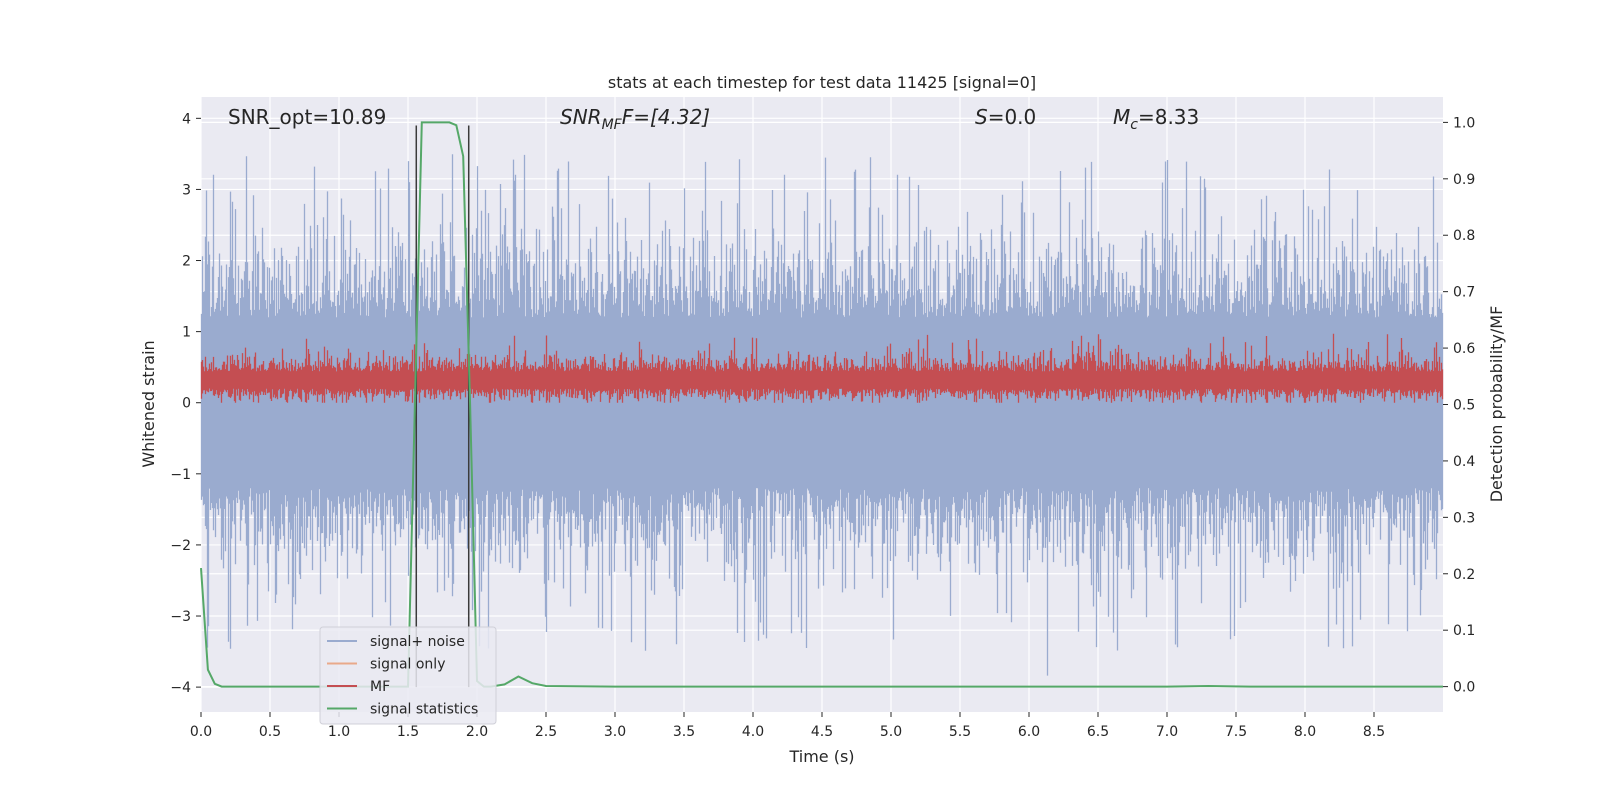 The width and height of the screenshot is (1600, 800). Describe the element at coordinates (1496, 404) in the screenshot. I see `y-axis-right-label: Detection probability/MF` at that location.